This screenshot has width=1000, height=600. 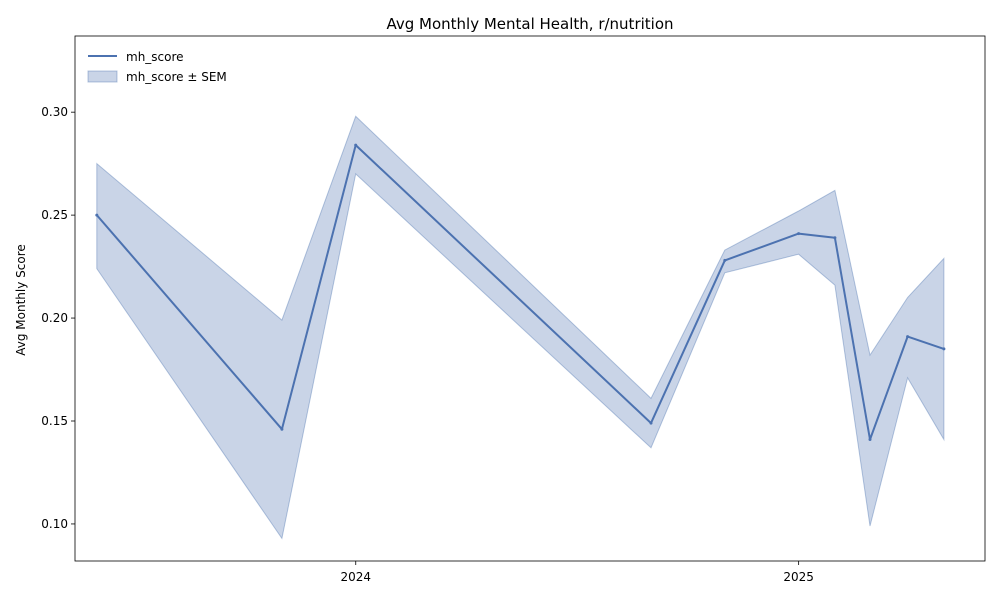 I want to click on y-tick-label: 0.30, so click(x=54, y=112).